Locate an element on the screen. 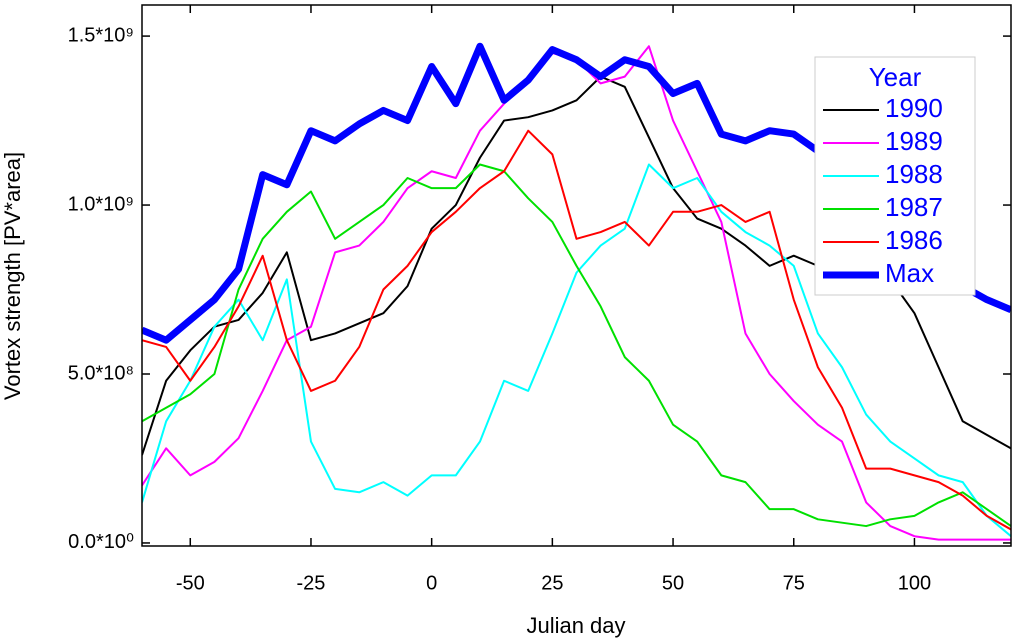 The height and width of the screenshot is (643, 1024). legend-label: 1987 is located at coordinates (914, 207).